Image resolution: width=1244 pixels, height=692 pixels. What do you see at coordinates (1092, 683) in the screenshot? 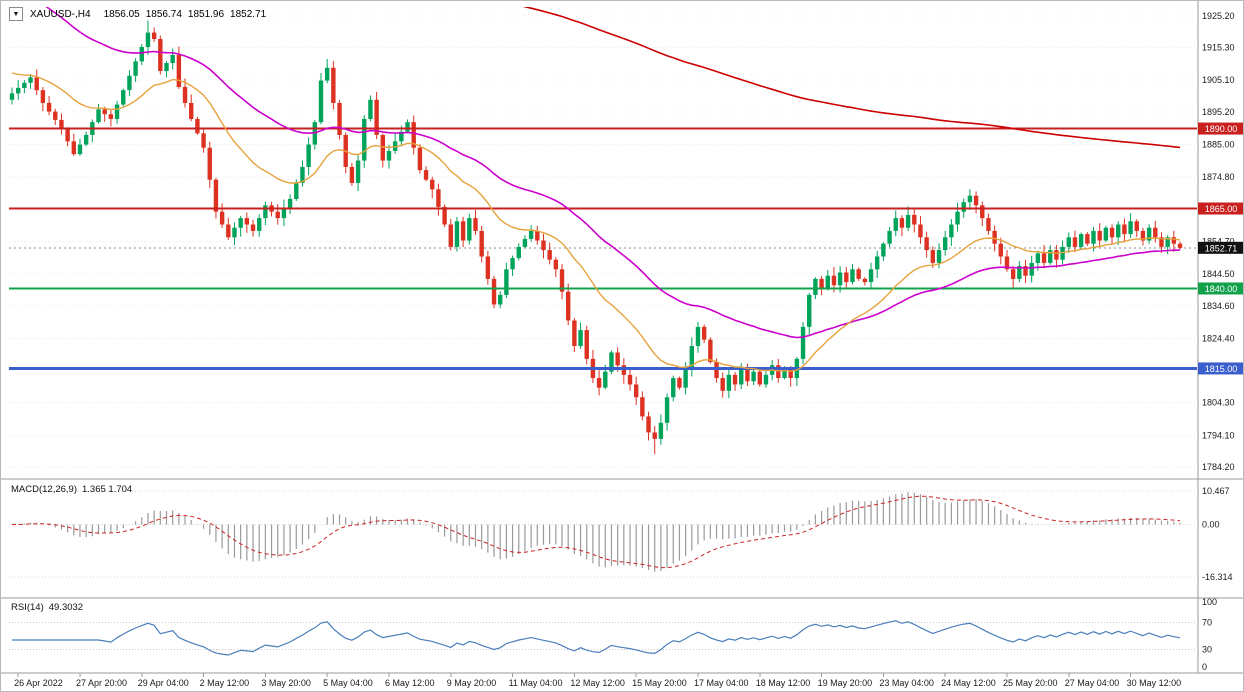
I see `time-axis-label: 27 May 04:00` at bounding box center [1092, 683].